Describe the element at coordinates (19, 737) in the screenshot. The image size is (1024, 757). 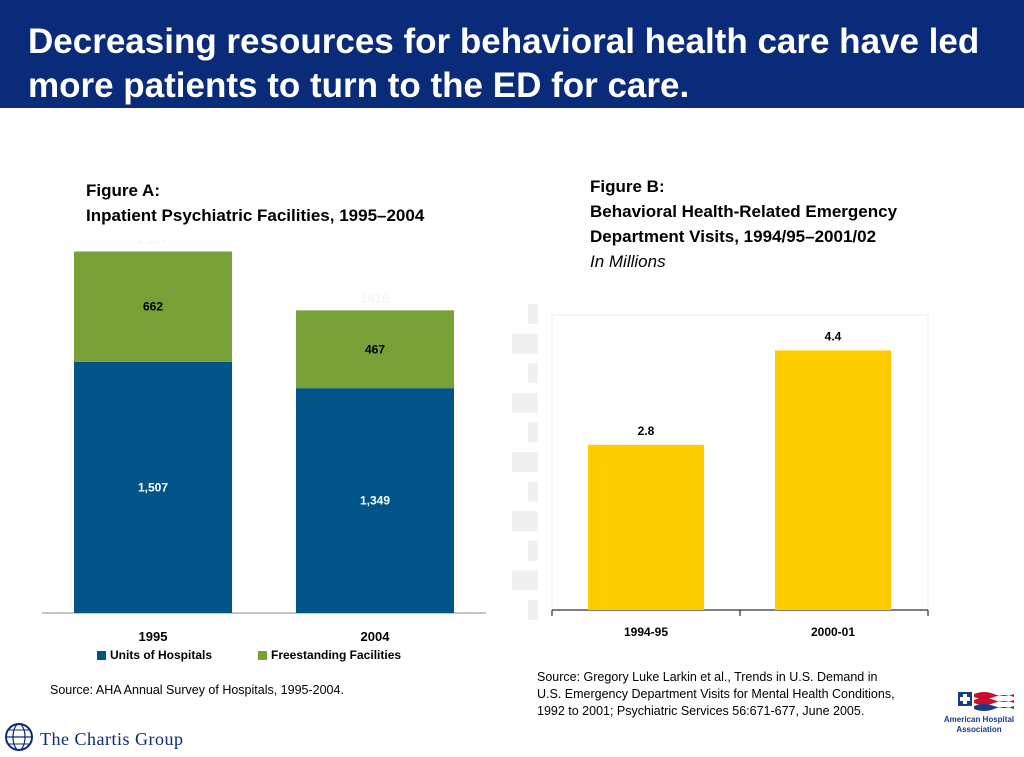
I see `chartis-globe-icon` at that location.